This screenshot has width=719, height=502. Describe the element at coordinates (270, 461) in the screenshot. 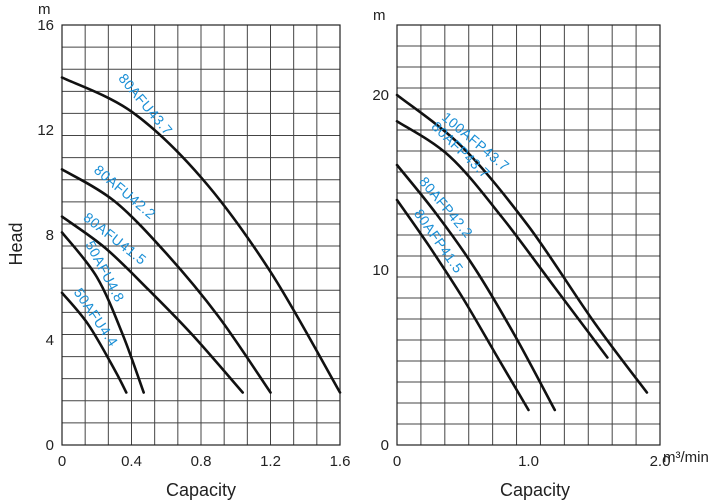

I see `x-tick-label: 1.2` at that location.